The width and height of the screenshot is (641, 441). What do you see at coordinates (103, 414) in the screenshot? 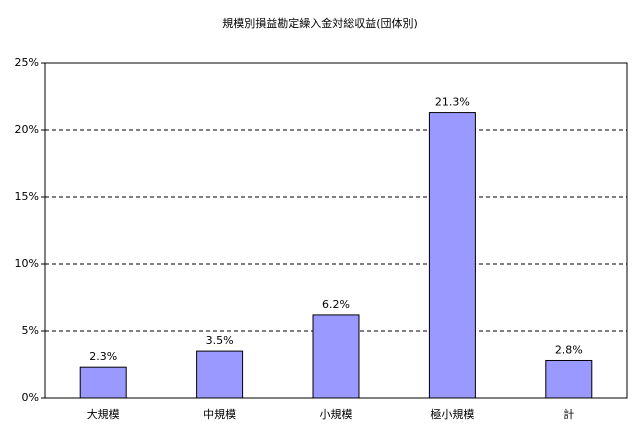
I see `x-tick-label: 大規模` at bounding box center [103, 414].